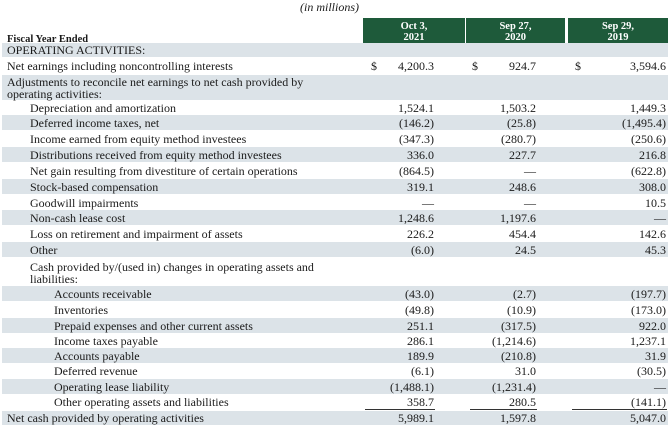 Image resolution: width=670 pixels, height=427 pixels. What do you see at coordinates (530, 171) in the screenshot?
I see `value-2020: —` at bounding box center [530, 171].